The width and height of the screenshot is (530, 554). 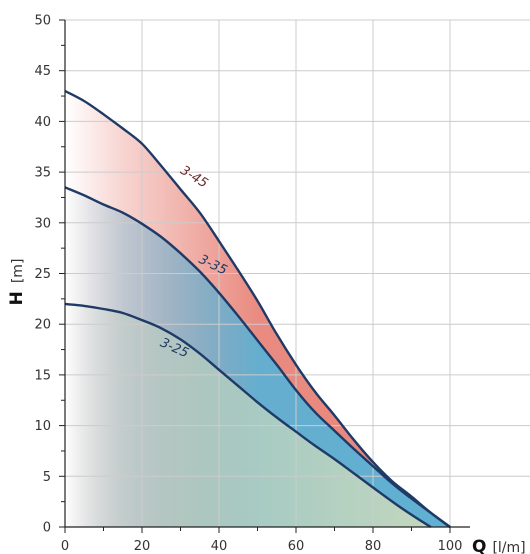 What do you see at coordinates (508, 547) in the screenshot?
I see `x-axis-unit: [l/m]` at bounding box center [508, 547].